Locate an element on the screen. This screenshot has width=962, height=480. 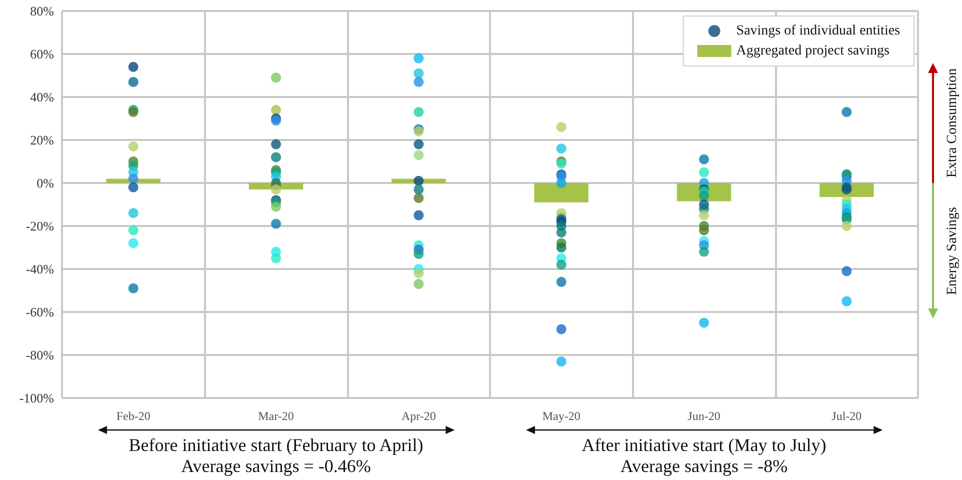
x-tick-label: Jul-20 is located at coordinates (847, 416).